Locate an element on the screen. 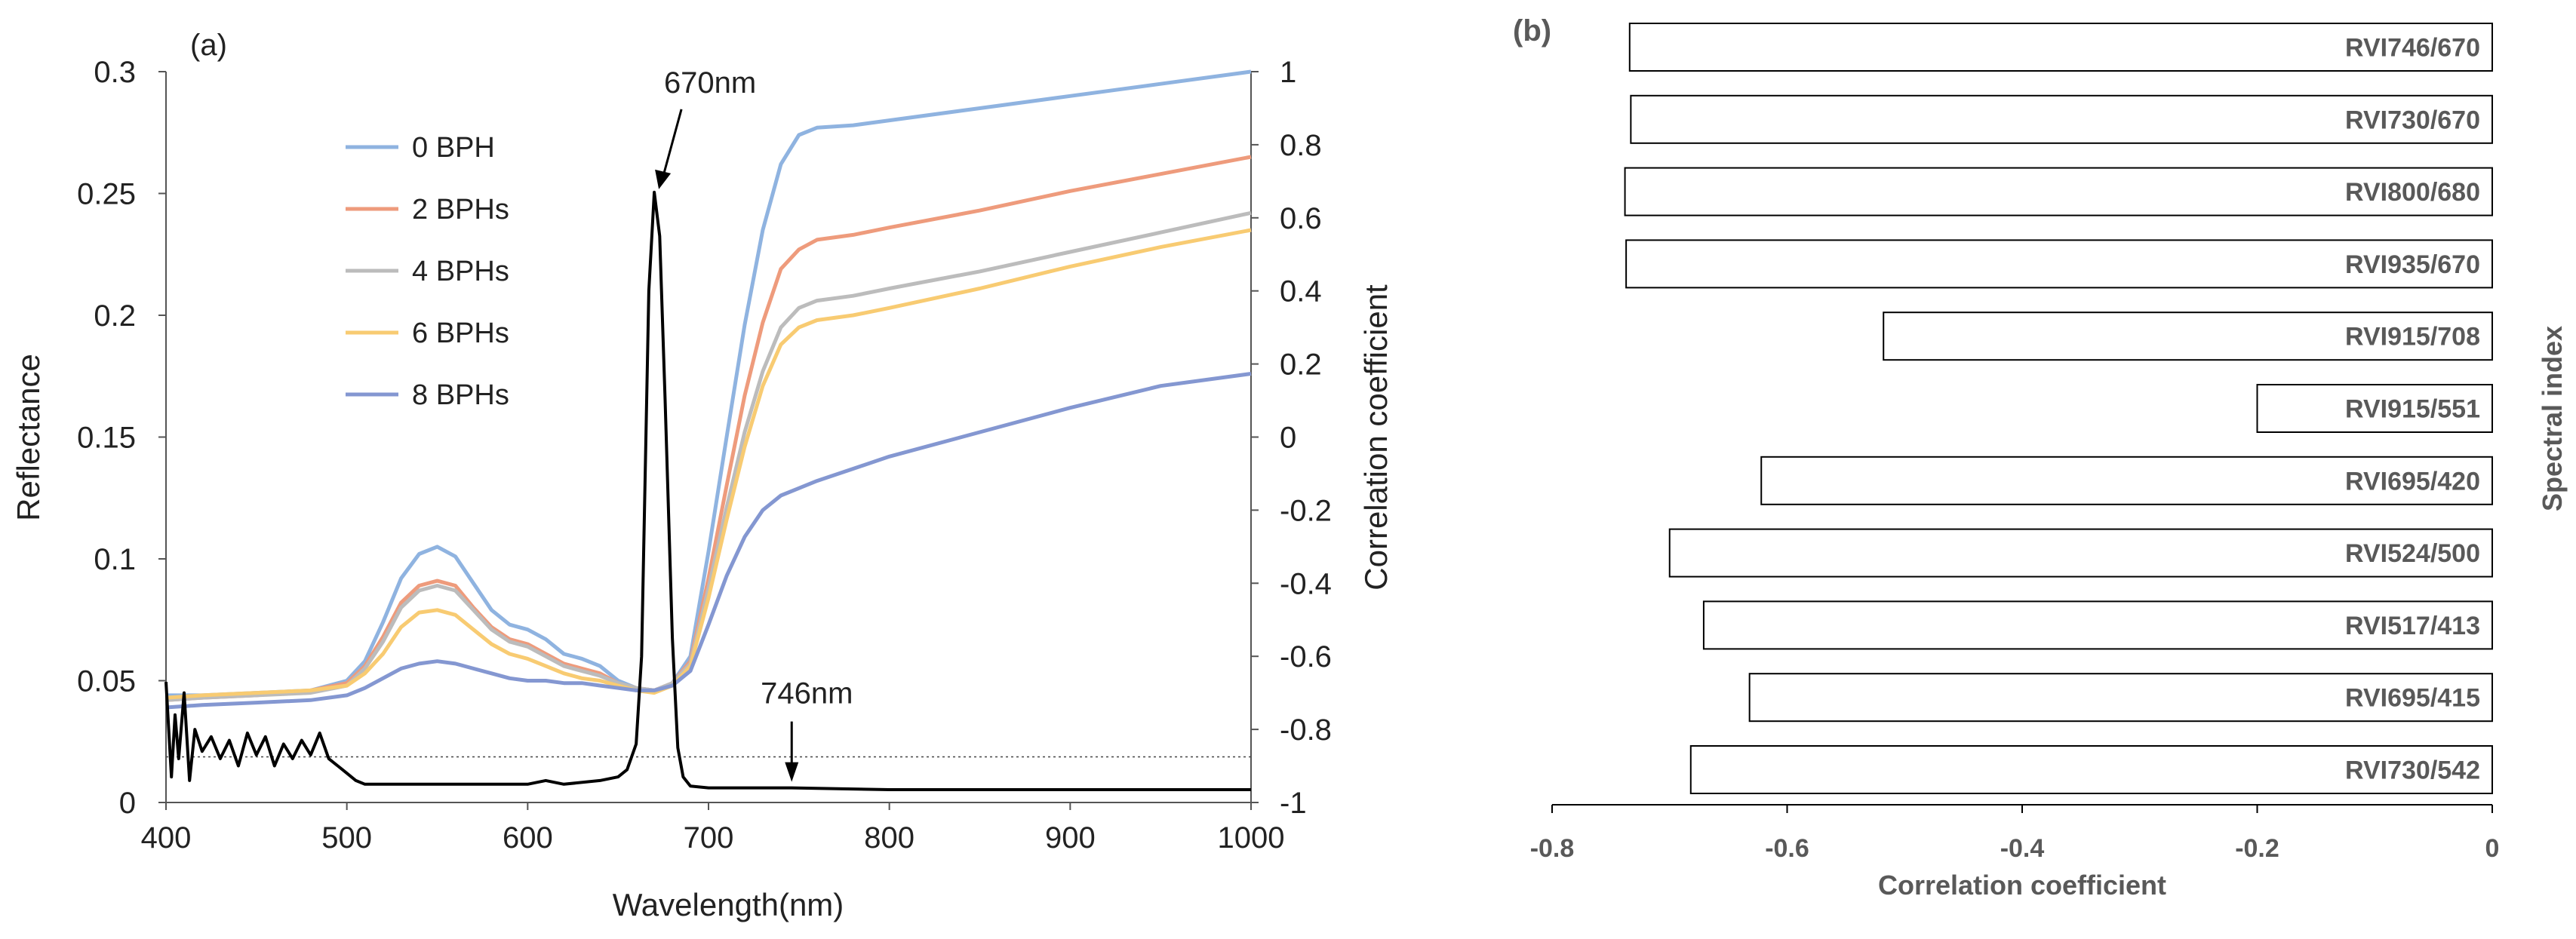 The image size is (2576, 939). b-x-tick-label: -0.8 is located at coordinates (1552, 848).